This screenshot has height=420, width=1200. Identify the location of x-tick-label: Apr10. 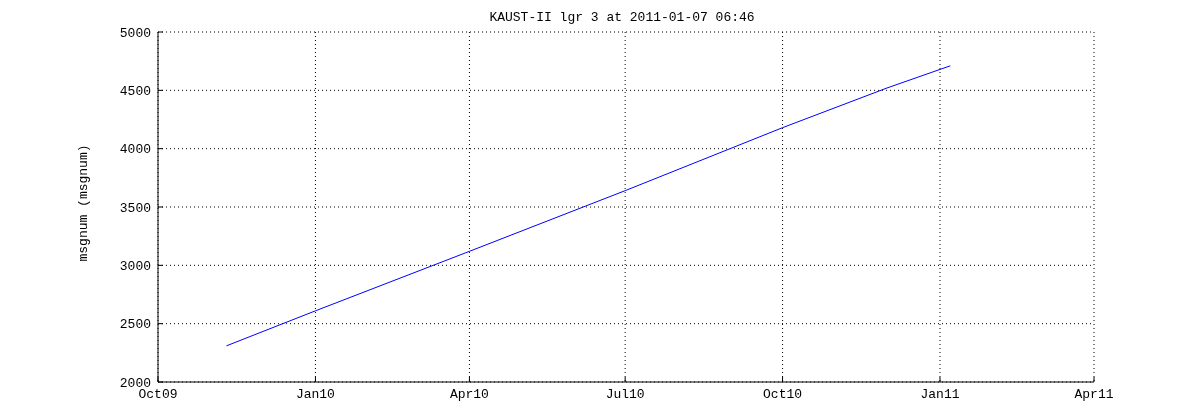
(469, 395).